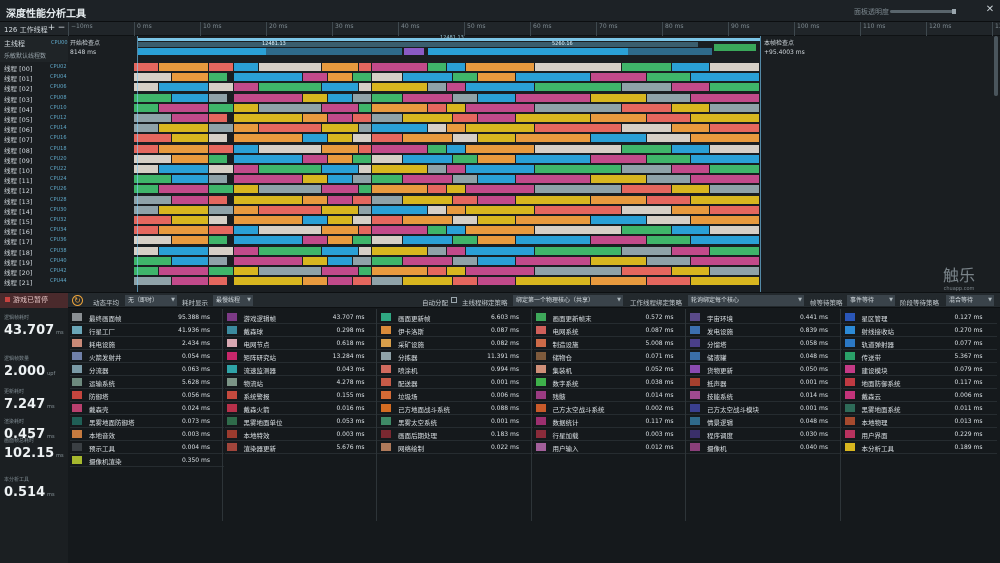  I want to click on system-item: 伊卡洛斯 0.087 ms, so click(456, 330).